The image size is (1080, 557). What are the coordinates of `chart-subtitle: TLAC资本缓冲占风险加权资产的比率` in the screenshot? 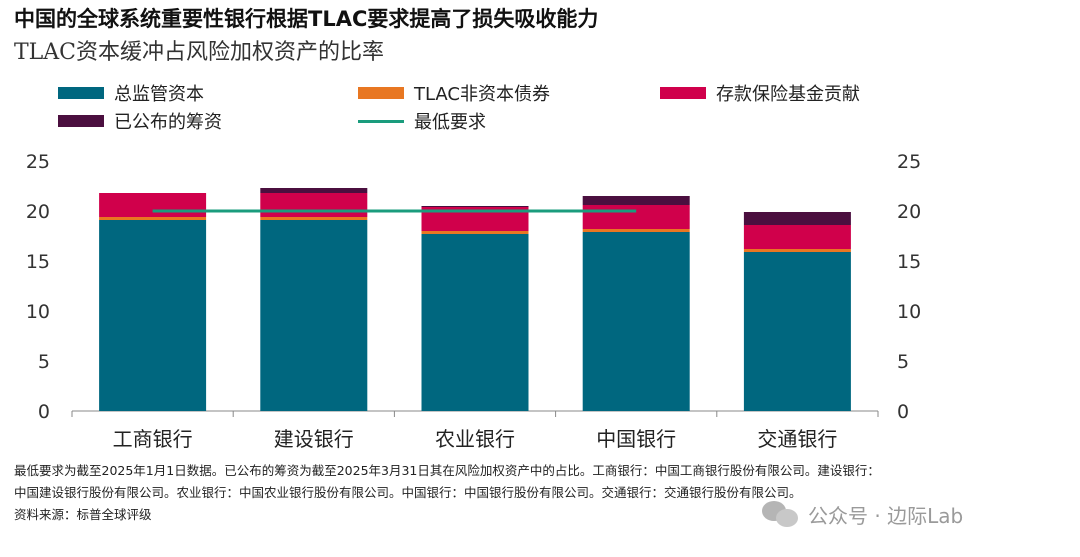 It's located at (199, 52).